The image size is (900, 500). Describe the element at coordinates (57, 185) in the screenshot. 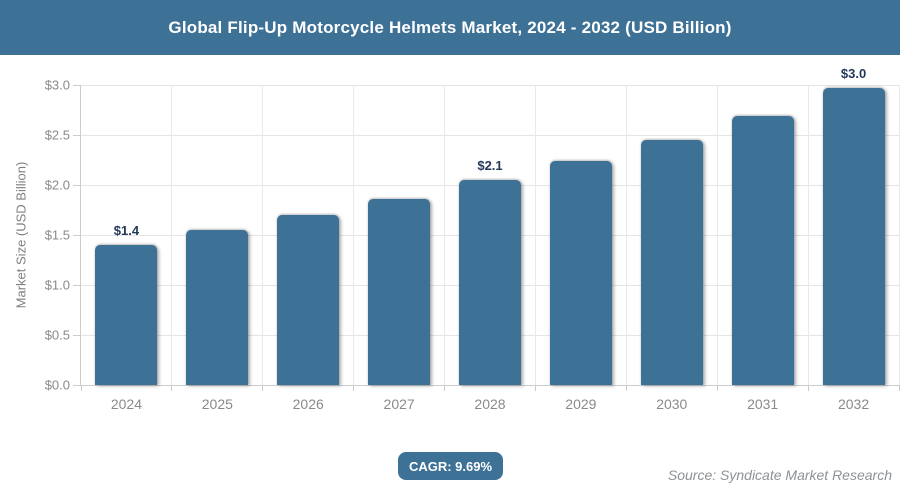

I see `y-tick-label: $2.0` at that location.